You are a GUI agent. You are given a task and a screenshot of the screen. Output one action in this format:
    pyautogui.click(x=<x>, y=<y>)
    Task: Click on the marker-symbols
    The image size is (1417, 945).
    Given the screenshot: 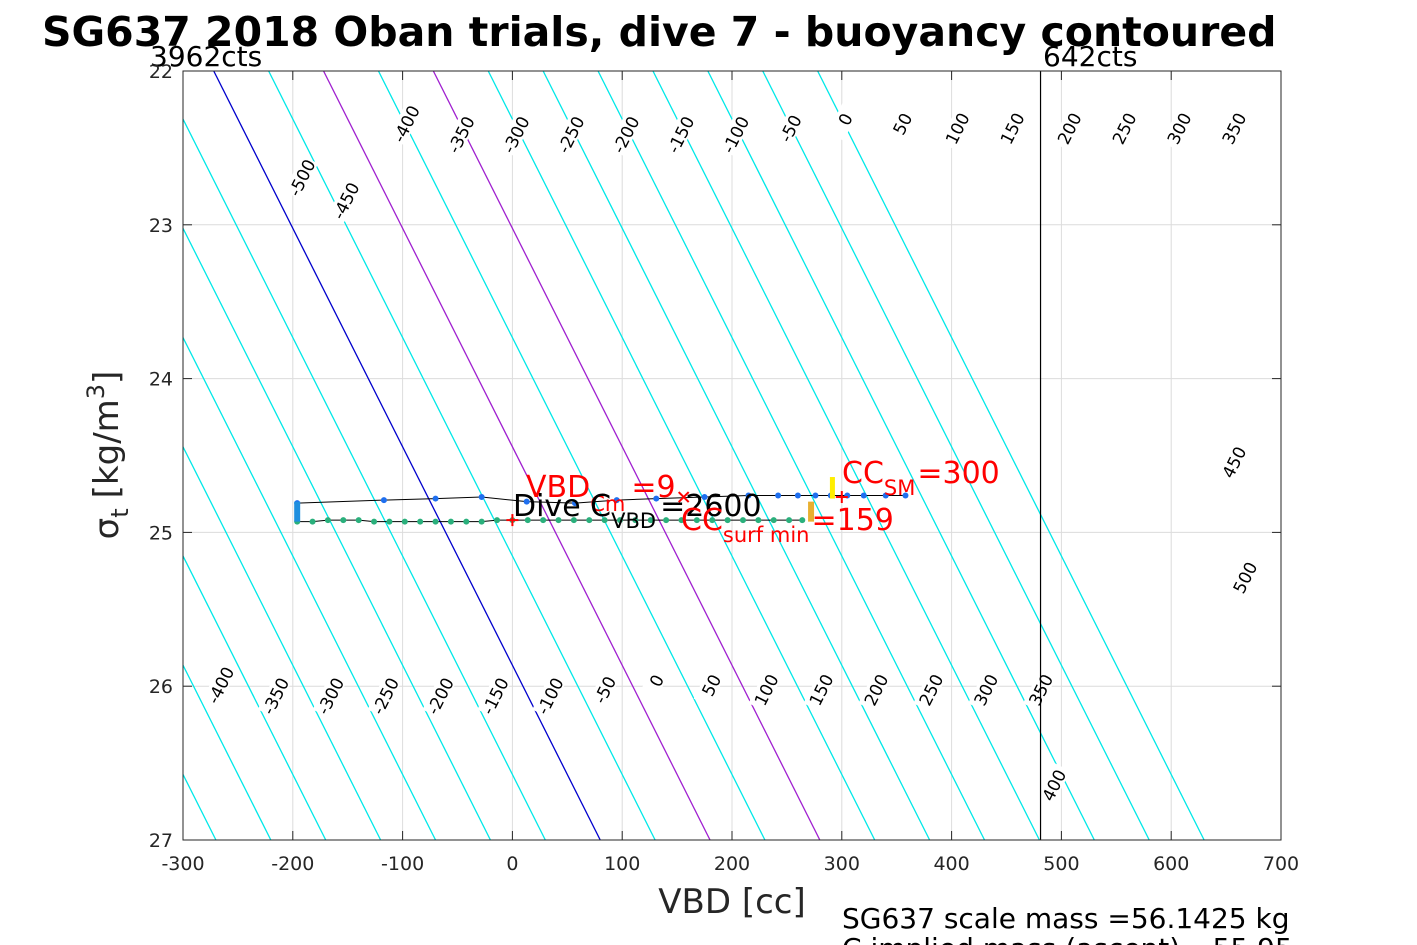 What is the action you would take?
    pyautogui.click(x=677, y=509)
    